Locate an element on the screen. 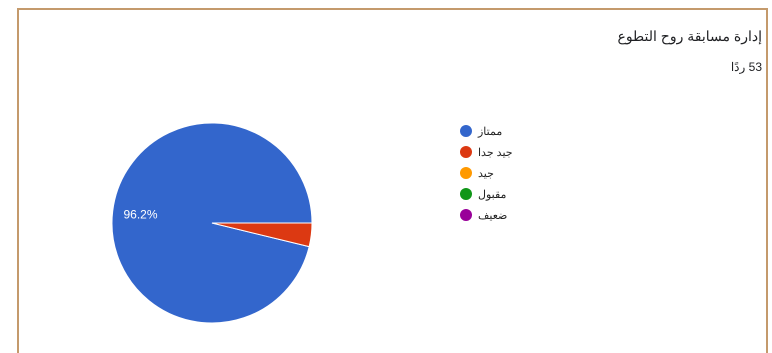  legend-label-1: ممتاز is located at coordinates (489, 132).